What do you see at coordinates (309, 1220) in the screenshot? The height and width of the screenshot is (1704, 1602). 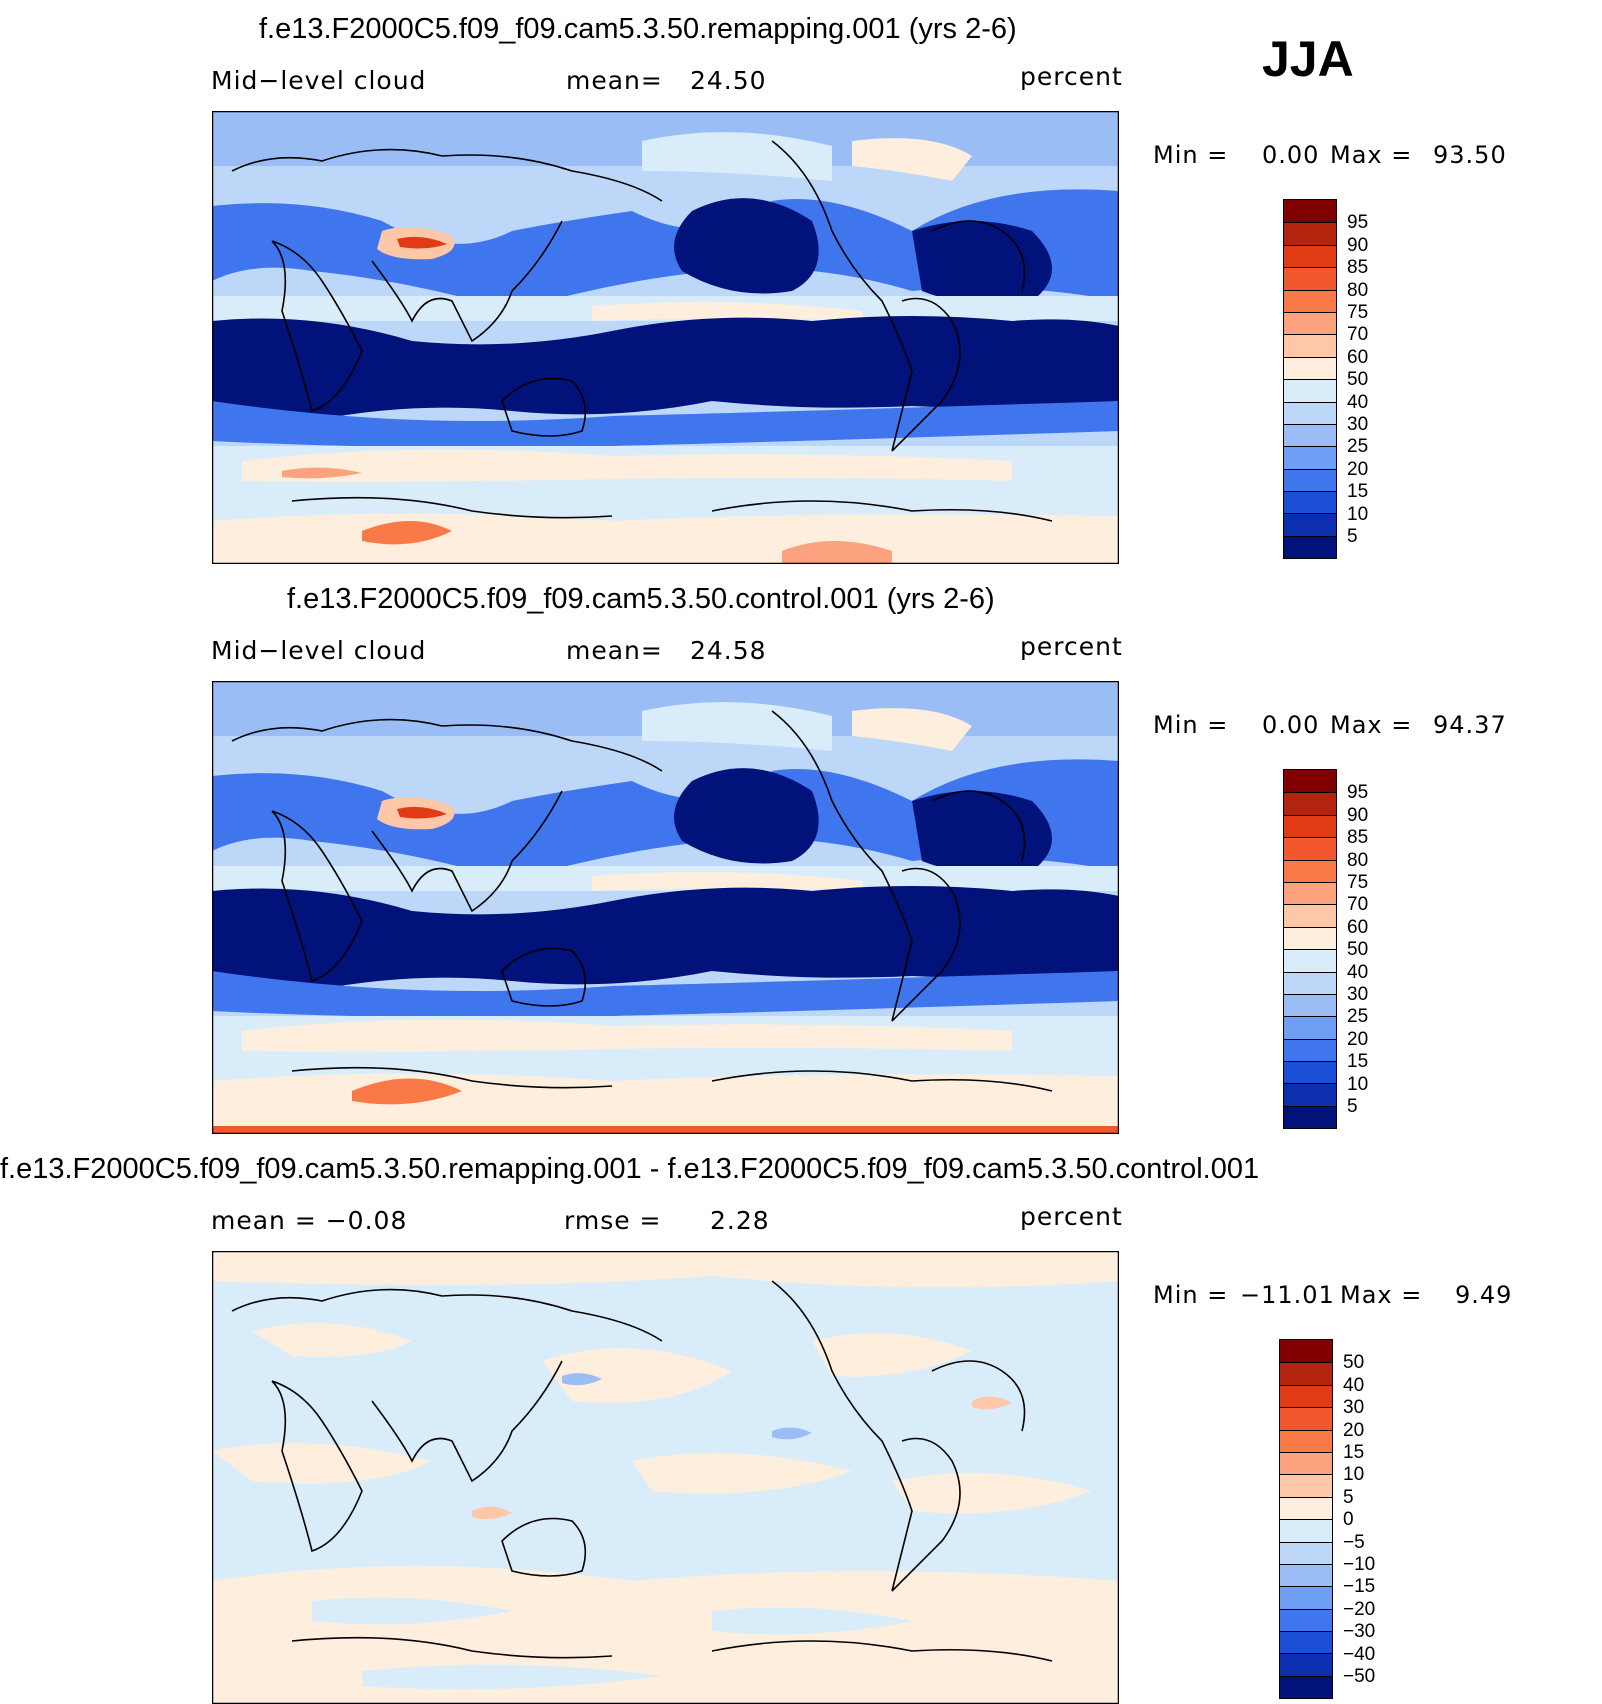 I see `mean-label: mean = −0.08` at bounding box center [309, 1220].